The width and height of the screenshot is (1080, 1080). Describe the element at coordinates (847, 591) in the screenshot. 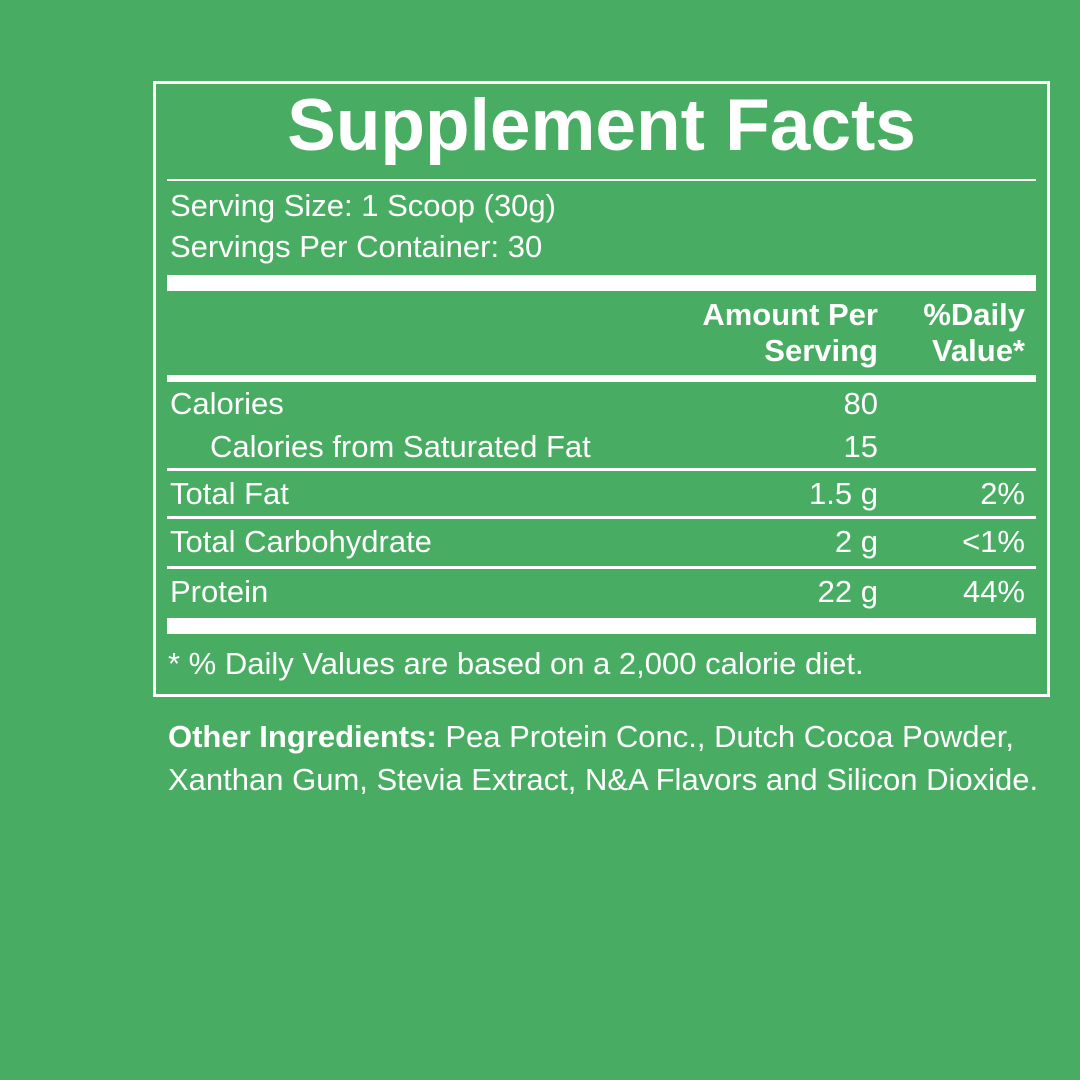

I see `row-amount-protein: 22 g` at that location.